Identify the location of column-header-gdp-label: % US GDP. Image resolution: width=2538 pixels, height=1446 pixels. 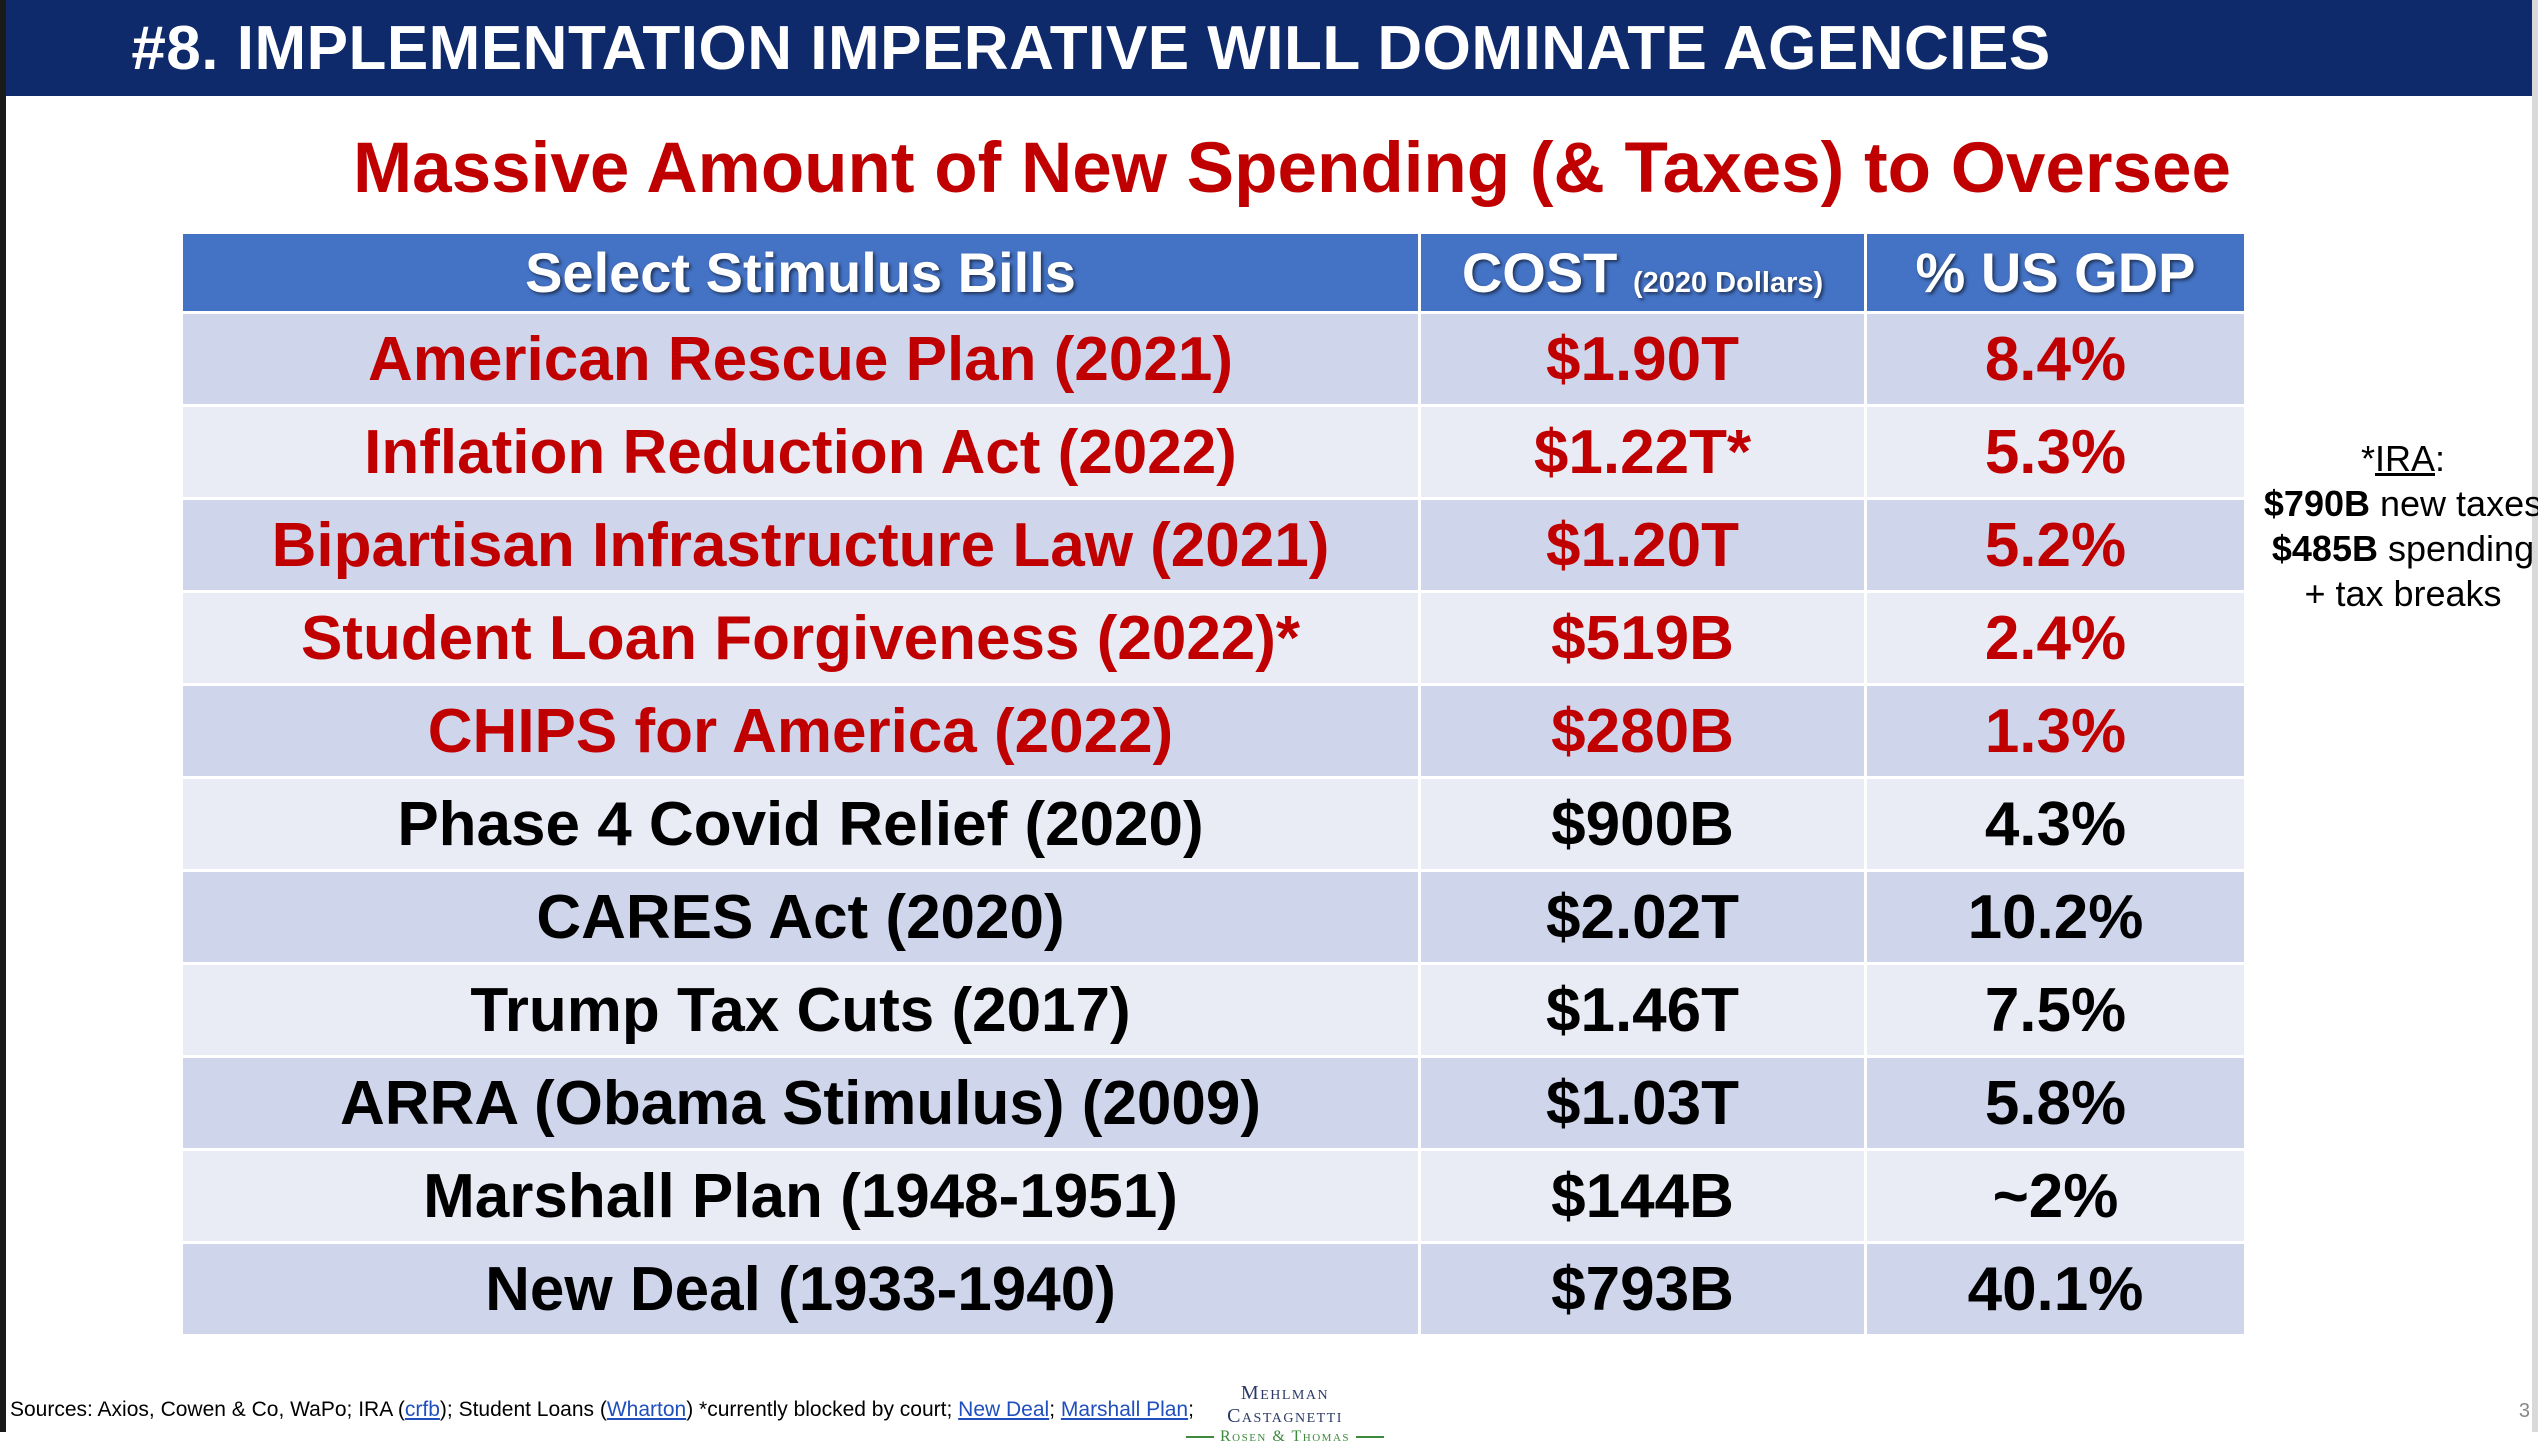
(2055, 272).